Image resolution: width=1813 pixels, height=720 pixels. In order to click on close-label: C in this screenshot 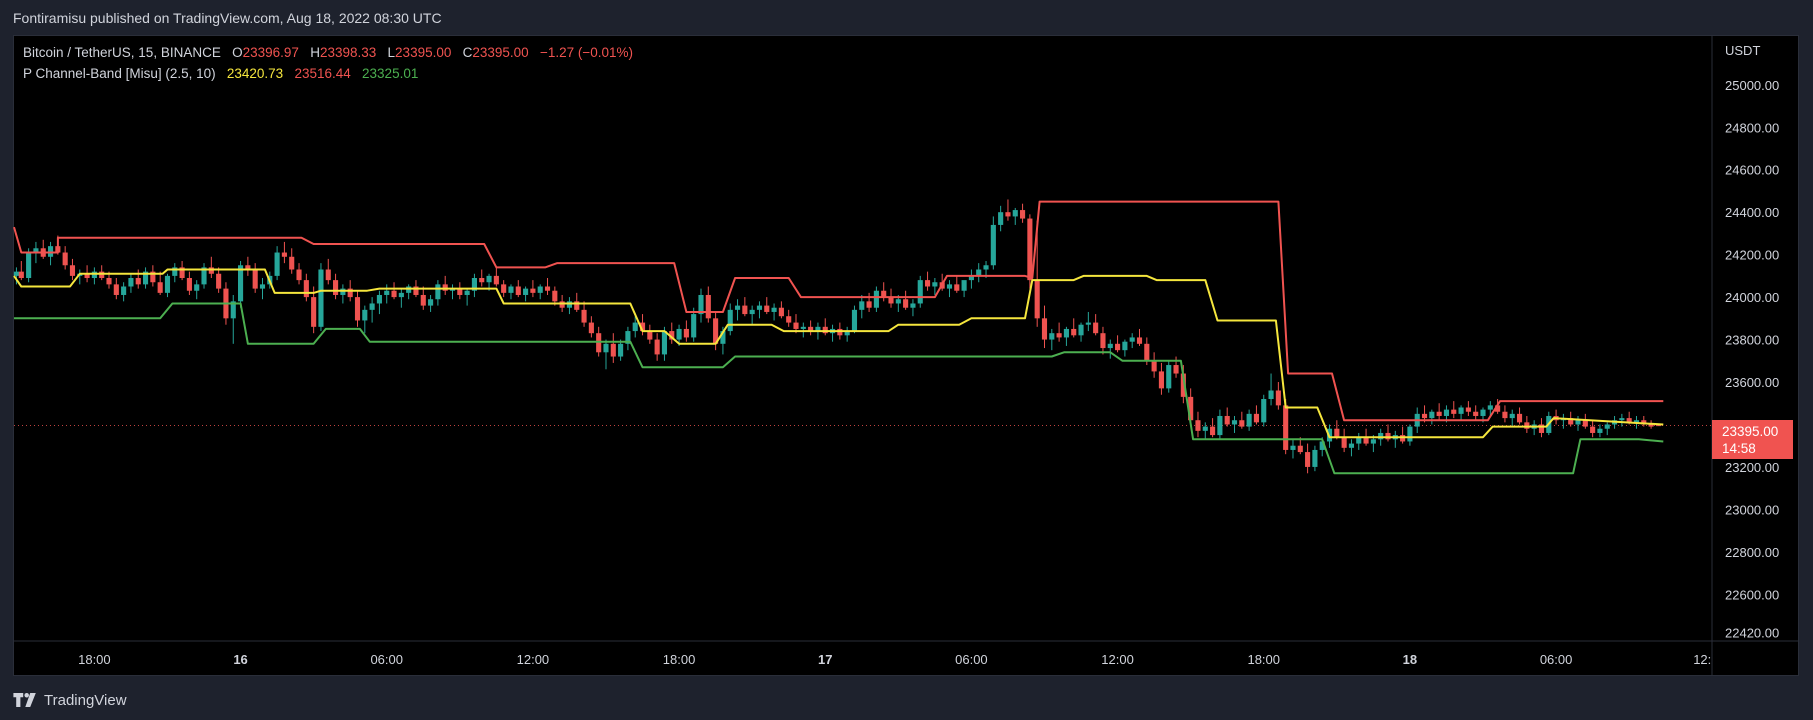, I will do `click(467, 52)`.